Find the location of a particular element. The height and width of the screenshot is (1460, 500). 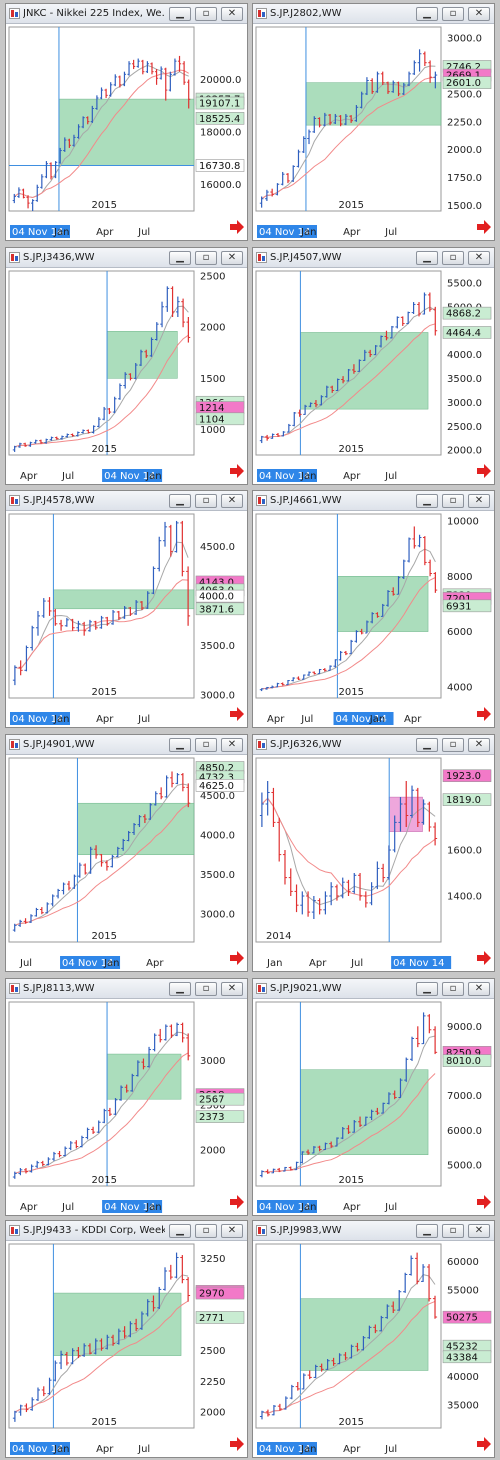

chart-window-titlebar: S.JP.J9433 - KDDI Corp, Weekly ▁ ▫ ✕ is located at coordinates (126, 1231).